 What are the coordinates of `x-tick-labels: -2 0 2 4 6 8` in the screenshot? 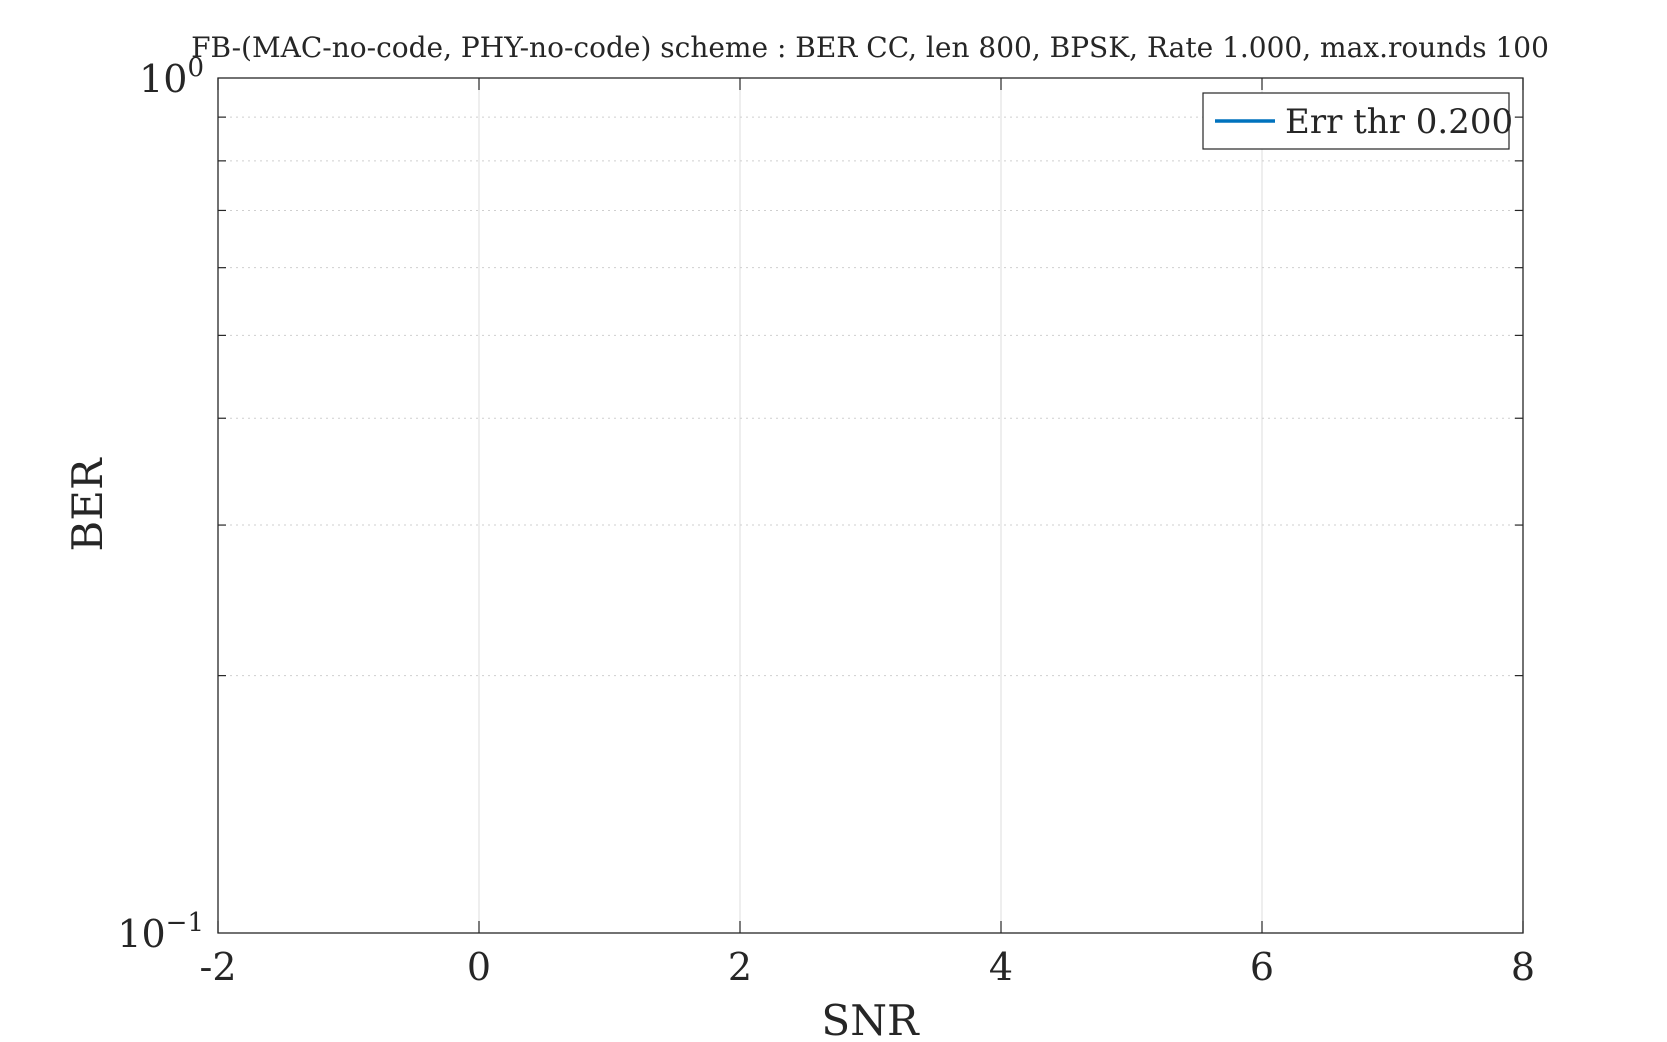 It's located at (867, 967).